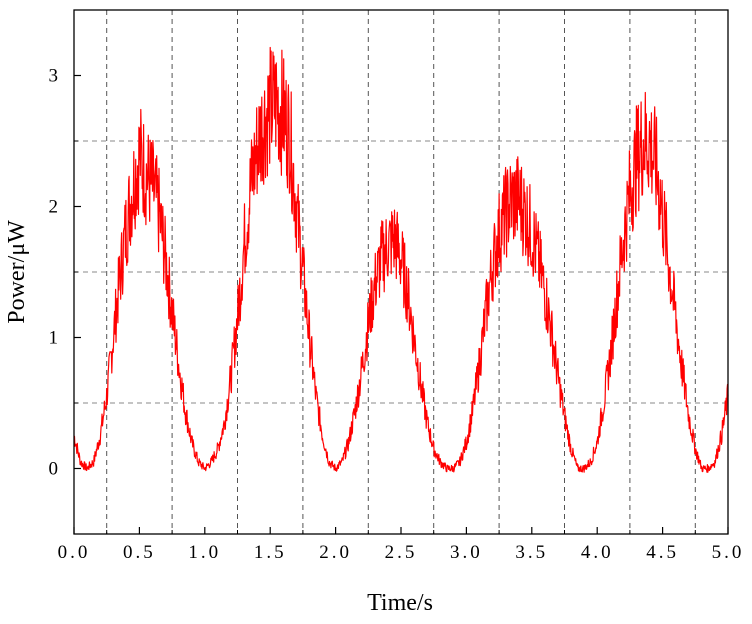 The image size is (752, 624). What do you see at coordinates (401, 552) in the screenshot?
I see `x-tick-label: 2.5` at bounding box center [401, 552].